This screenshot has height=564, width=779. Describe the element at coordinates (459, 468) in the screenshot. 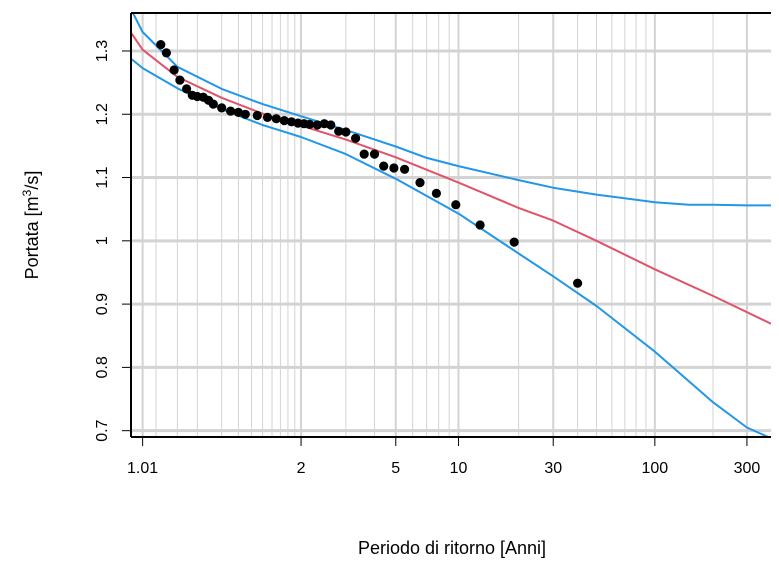

I see `x-tick-label: 10` at that location.